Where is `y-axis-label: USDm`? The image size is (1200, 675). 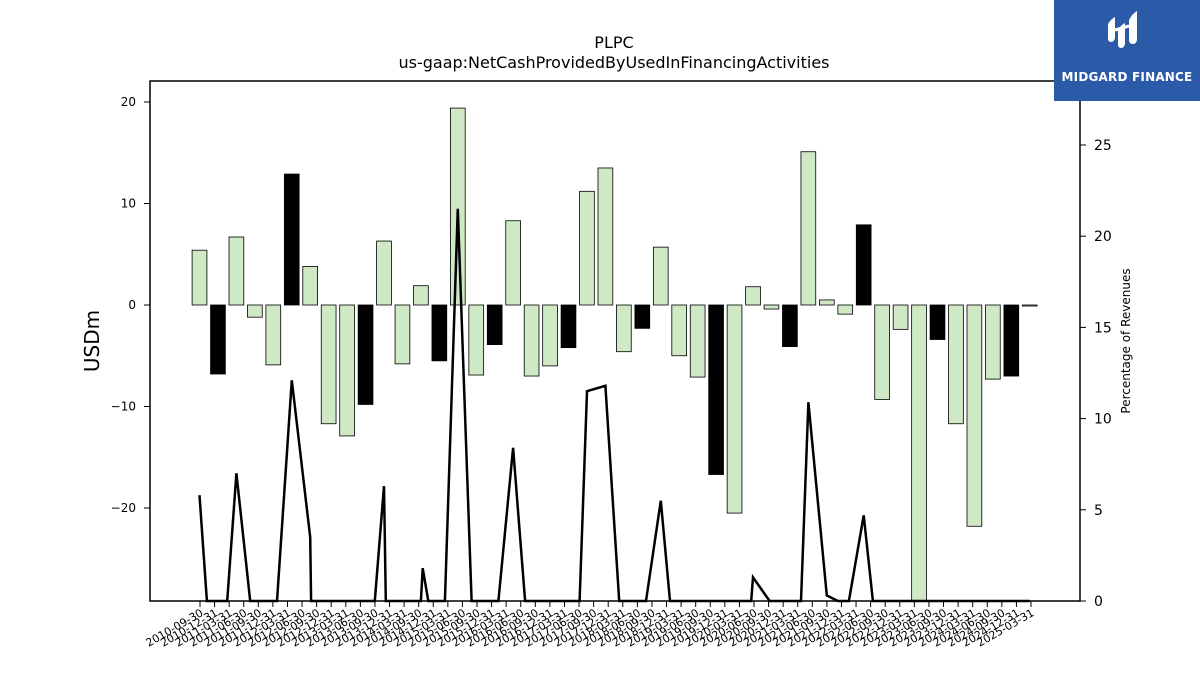 y-axis-label: USDm is located at coordinates (92, 341).